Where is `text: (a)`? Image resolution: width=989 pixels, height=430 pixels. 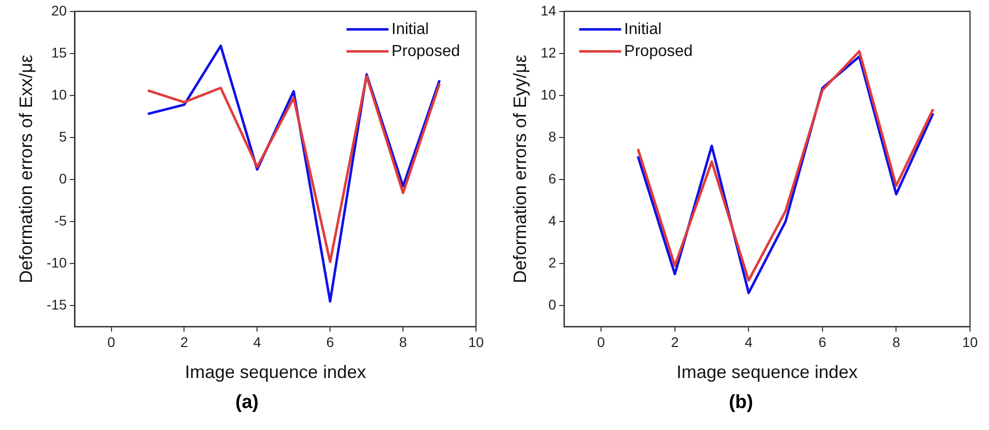 text: (a) is located at coordinates (247, 403).